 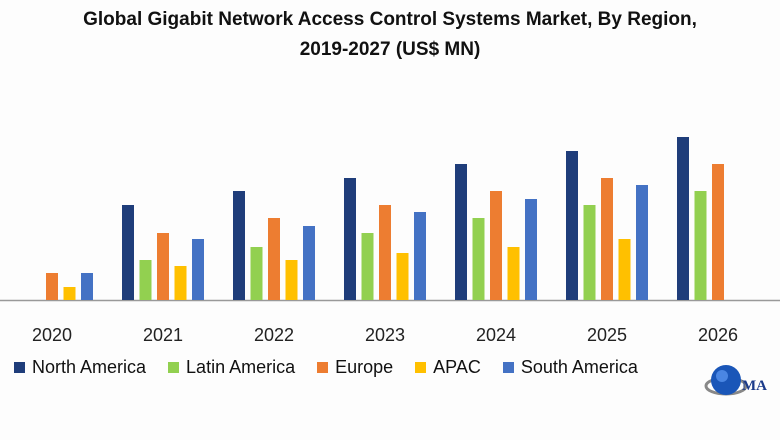 I want to click on x-tick-label: 2026, so click(x=718, y=335).